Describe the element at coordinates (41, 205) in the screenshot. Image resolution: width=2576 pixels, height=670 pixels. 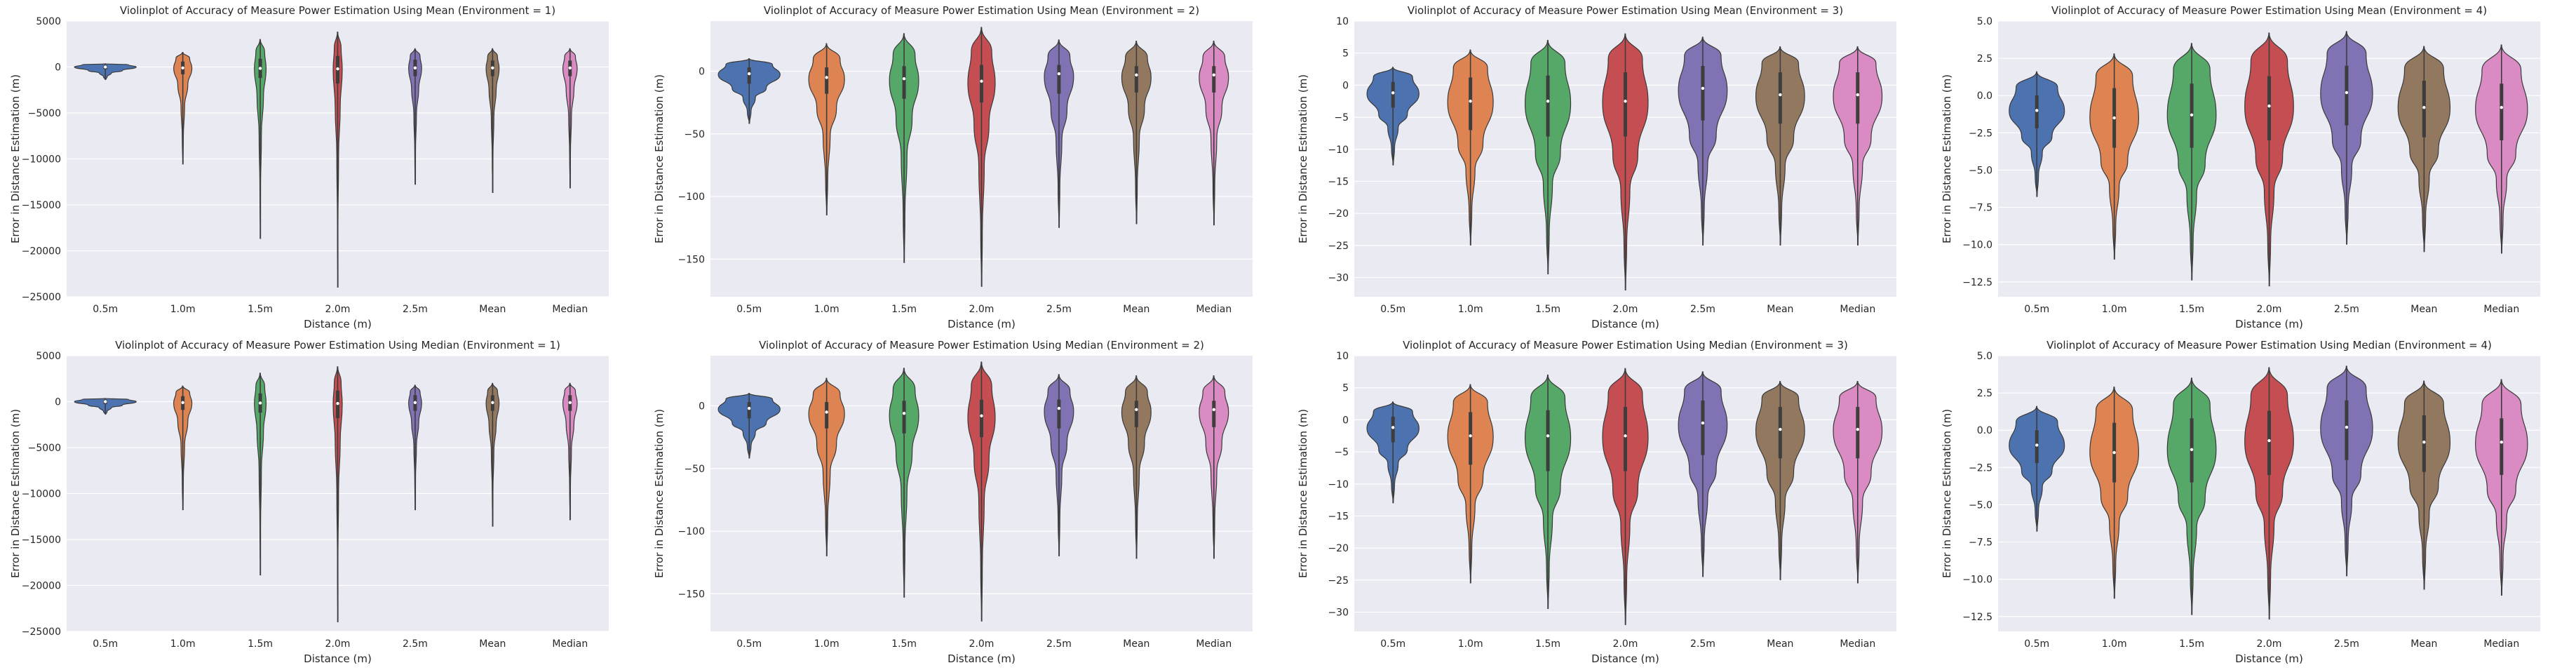
I see `y-tick-label: −15000` at that location.